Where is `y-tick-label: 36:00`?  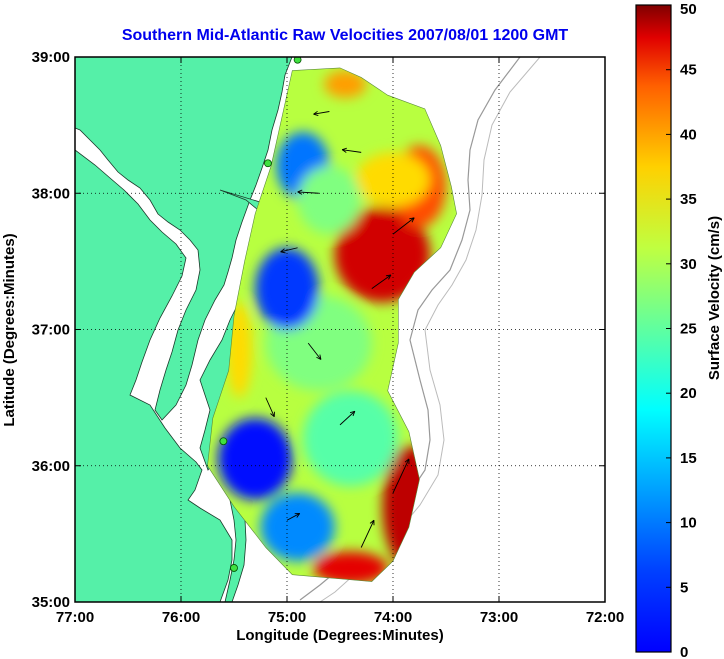
y-tick-label: 36:00 is located at coordinates (51, 466).